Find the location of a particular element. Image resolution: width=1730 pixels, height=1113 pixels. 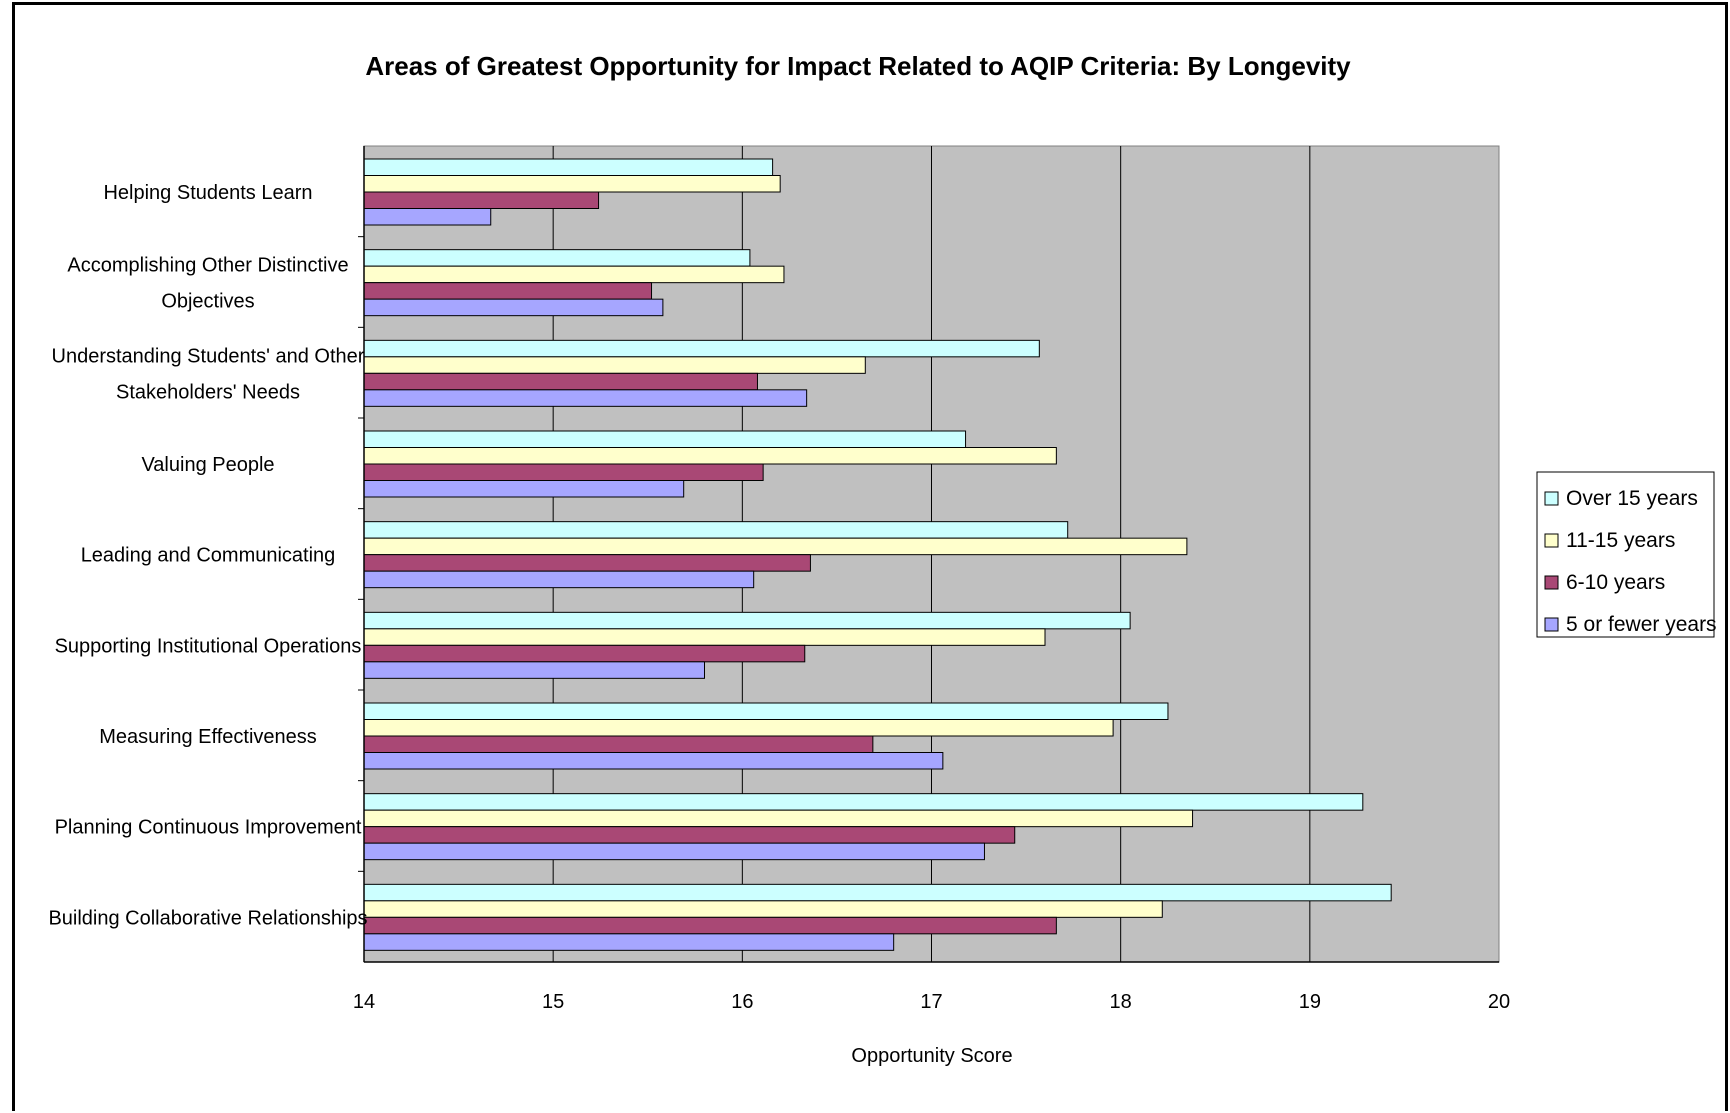

legend-label: 6-10 years is located at coordinates (1615, 582).